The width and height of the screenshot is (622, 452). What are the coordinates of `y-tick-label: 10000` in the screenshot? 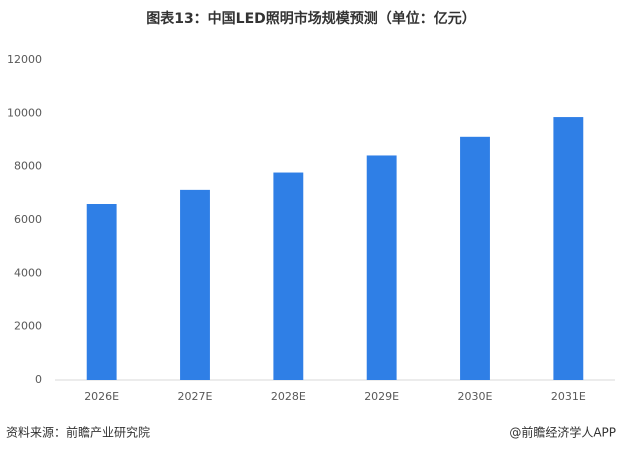 It's located at (24, 112).